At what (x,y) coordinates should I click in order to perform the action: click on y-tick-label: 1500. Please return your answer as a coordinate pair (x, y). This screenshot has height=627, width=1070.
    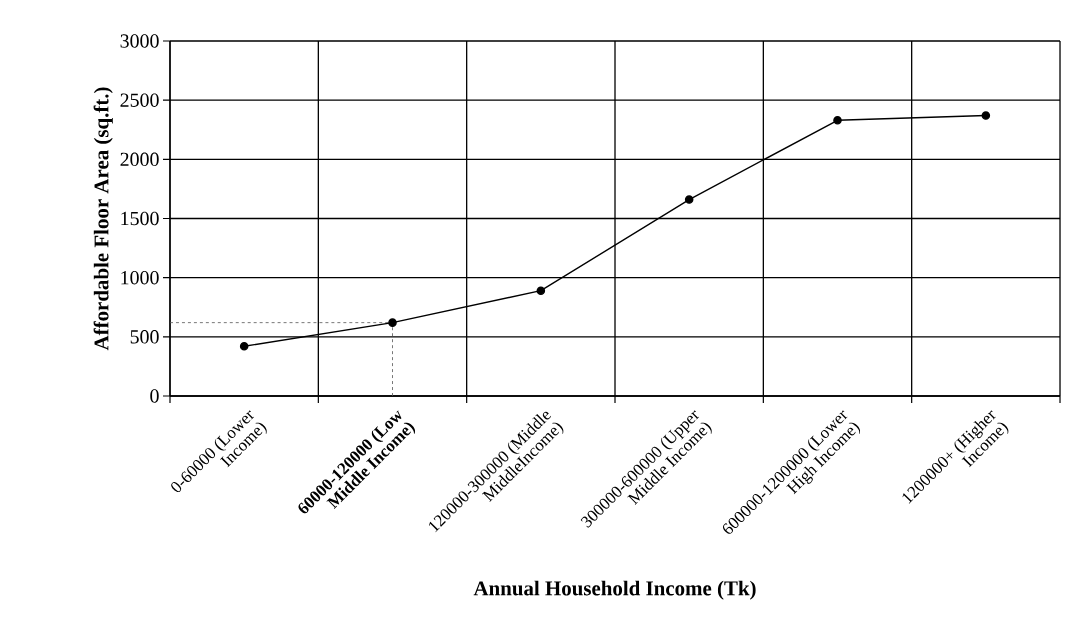
    Looking at the image, I should click on (140, 218).